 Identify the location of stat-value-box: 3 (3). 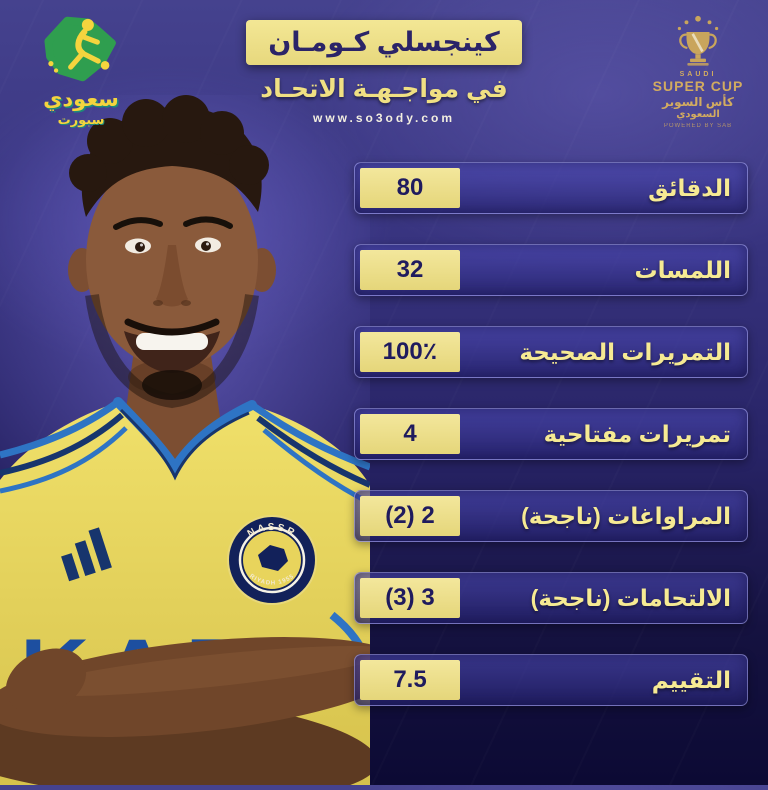
(410, 598).